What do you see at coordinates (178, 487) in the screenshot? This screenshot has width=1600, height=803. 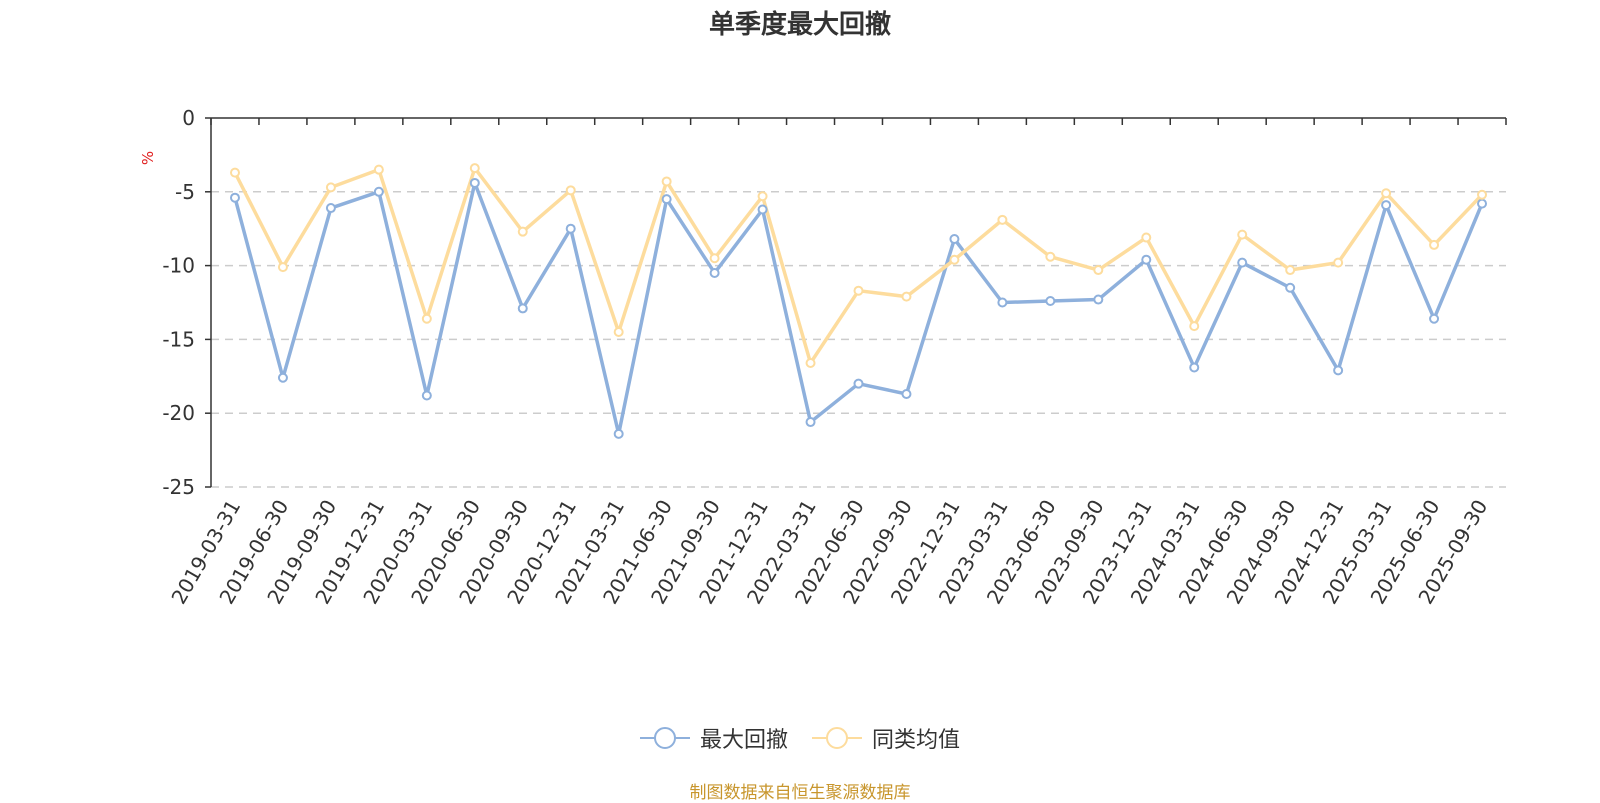 I see `y-tick-label: -25` at bounding box center [178, 487].